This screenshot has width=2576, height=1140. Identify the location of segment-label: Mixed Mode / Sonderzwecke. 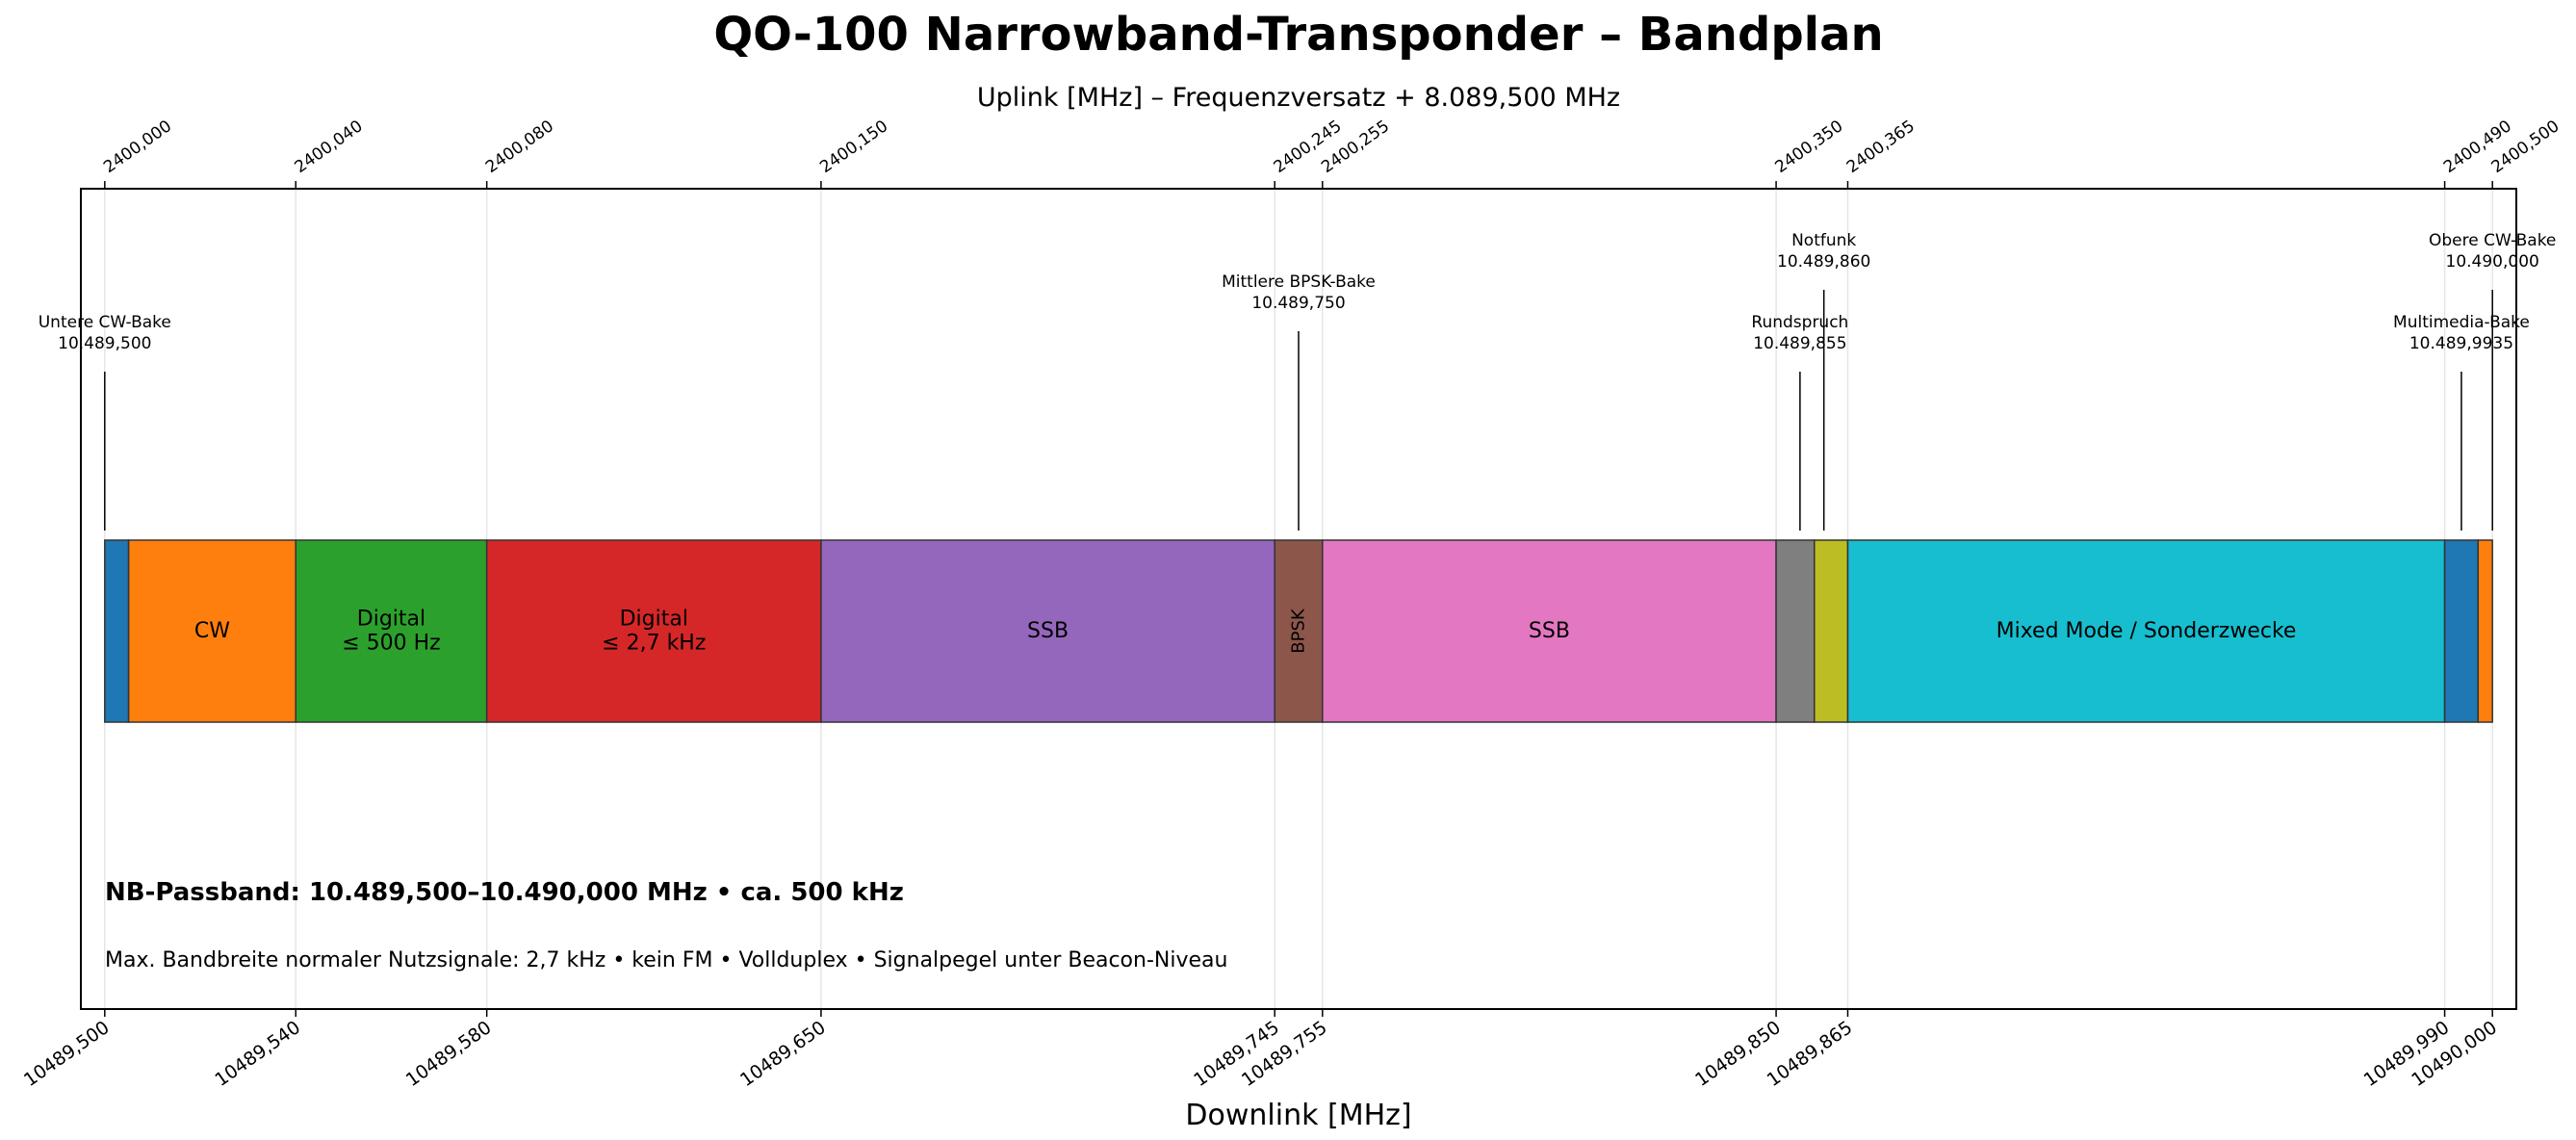
(2147, 631).